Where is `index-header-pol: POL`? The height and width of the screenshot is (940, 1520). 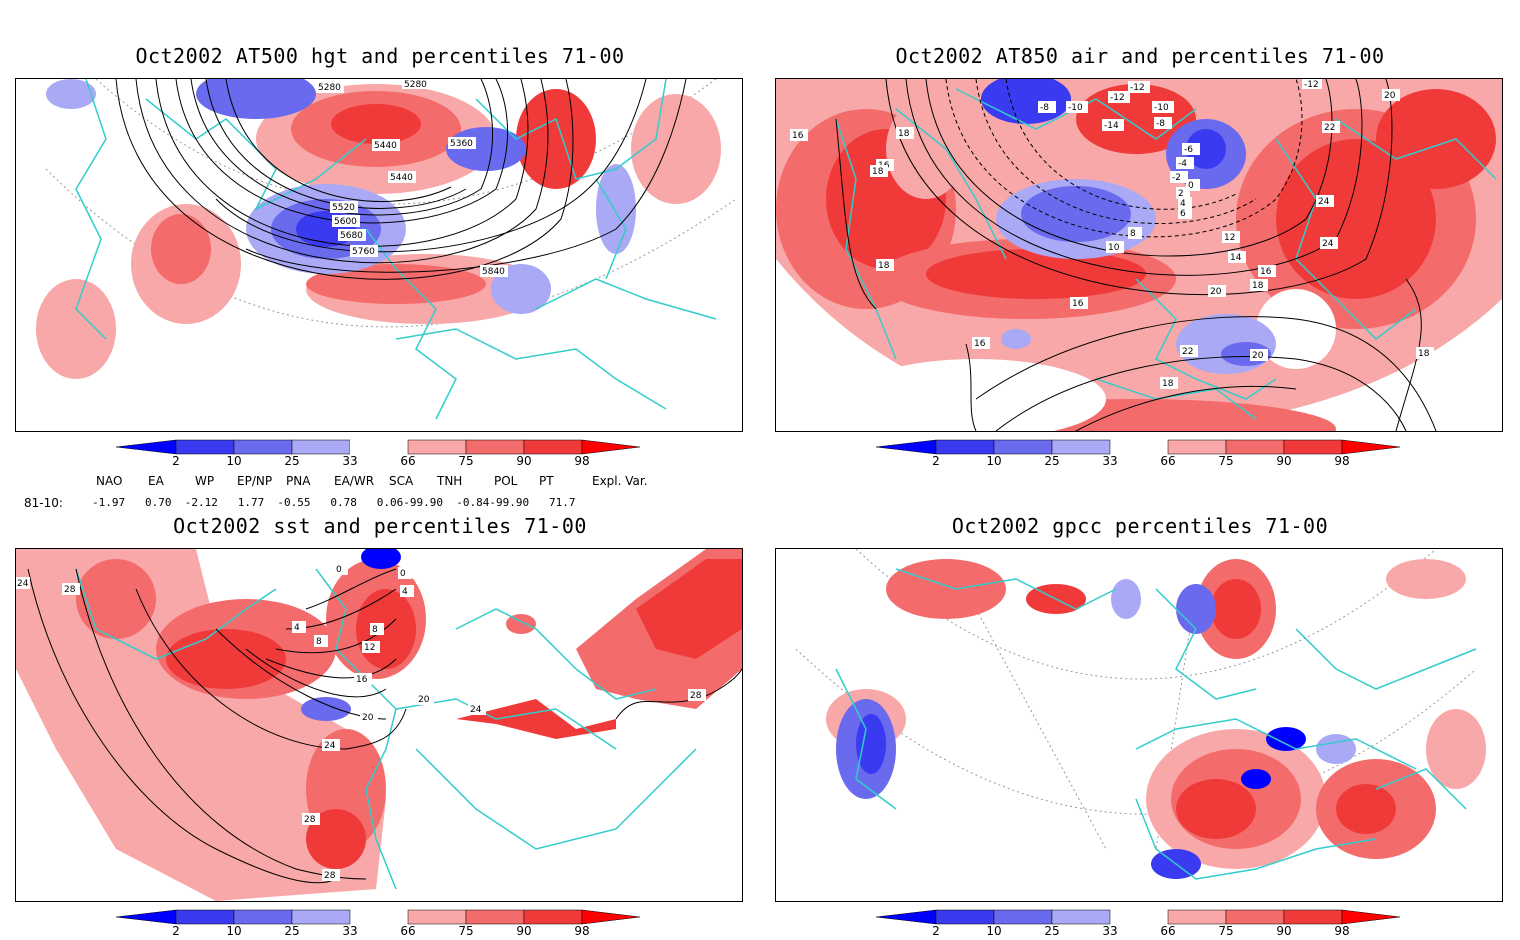
index-header-pol: POL is located at coordinates (506, 481).